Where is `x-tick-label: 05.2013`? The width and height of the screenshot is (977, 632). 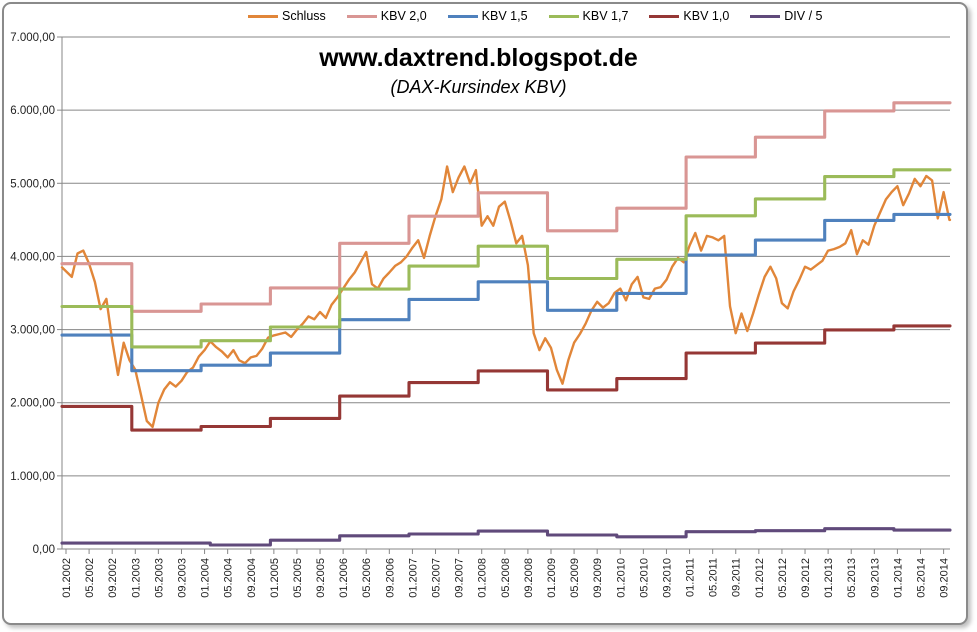 x-tick-label: 05.2013 is located at coordinates (852, 578).